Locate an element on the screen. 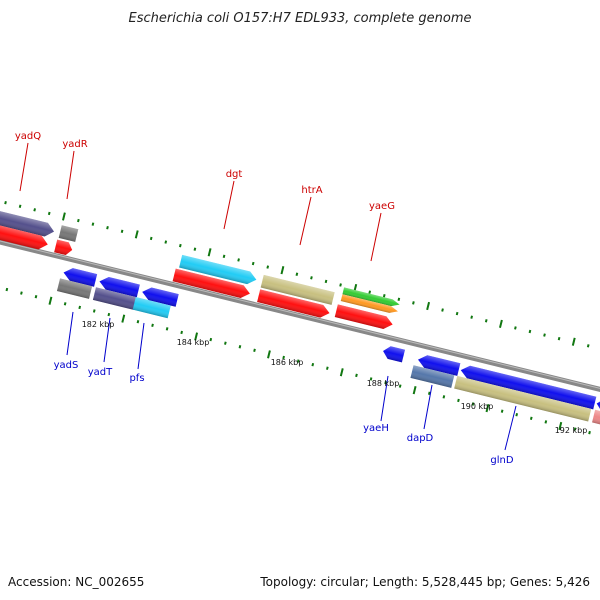  gene-next-pink is located at coordinates (596, 418).